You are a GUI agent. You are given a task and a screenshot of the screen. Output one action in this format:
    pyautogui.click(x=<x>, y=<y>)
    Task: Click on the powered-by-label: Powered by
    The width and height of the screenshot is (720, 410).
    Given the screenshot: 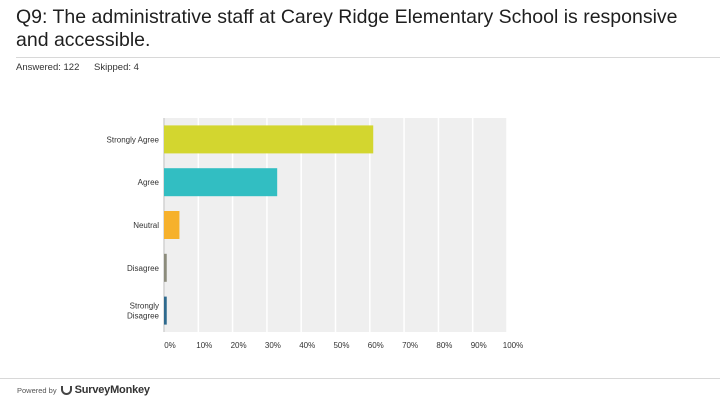 What is the action you would take?
    pyautogui.click(x=37, y=390)
    